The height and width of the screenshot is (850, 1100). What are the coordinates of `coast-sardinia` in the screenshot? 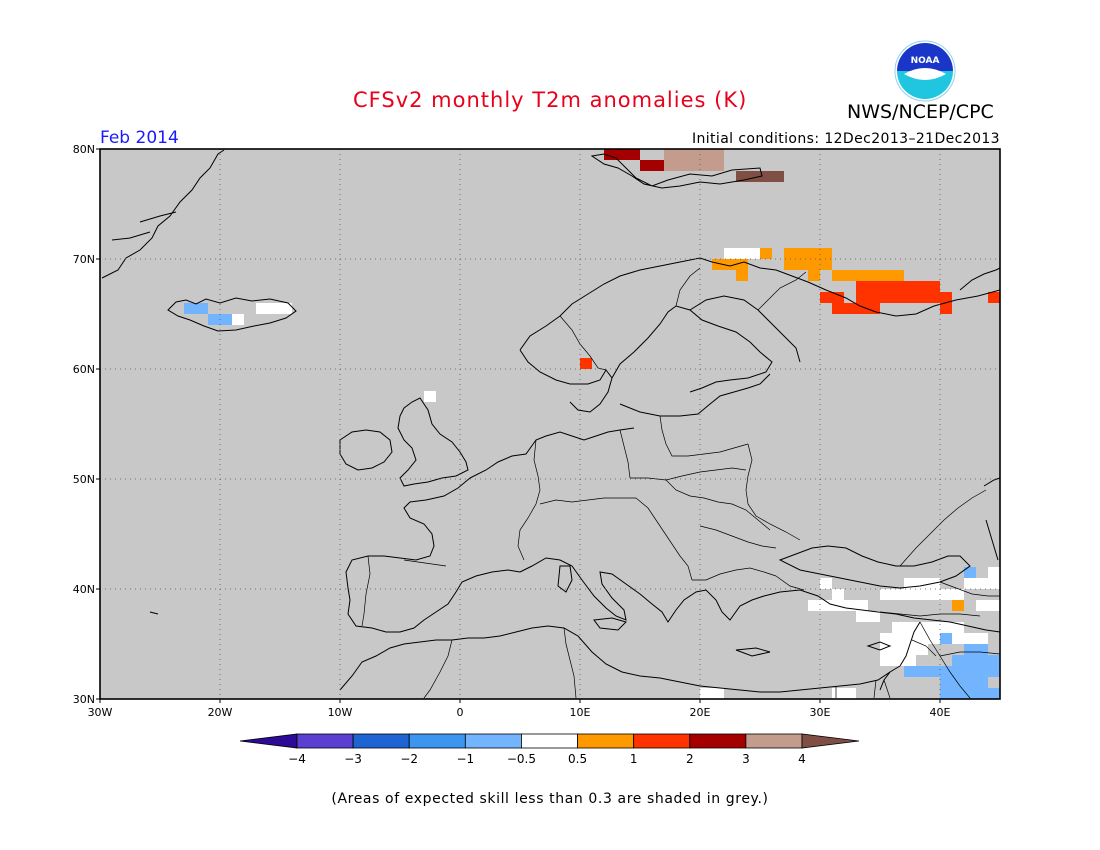 It's located at (565, 579).